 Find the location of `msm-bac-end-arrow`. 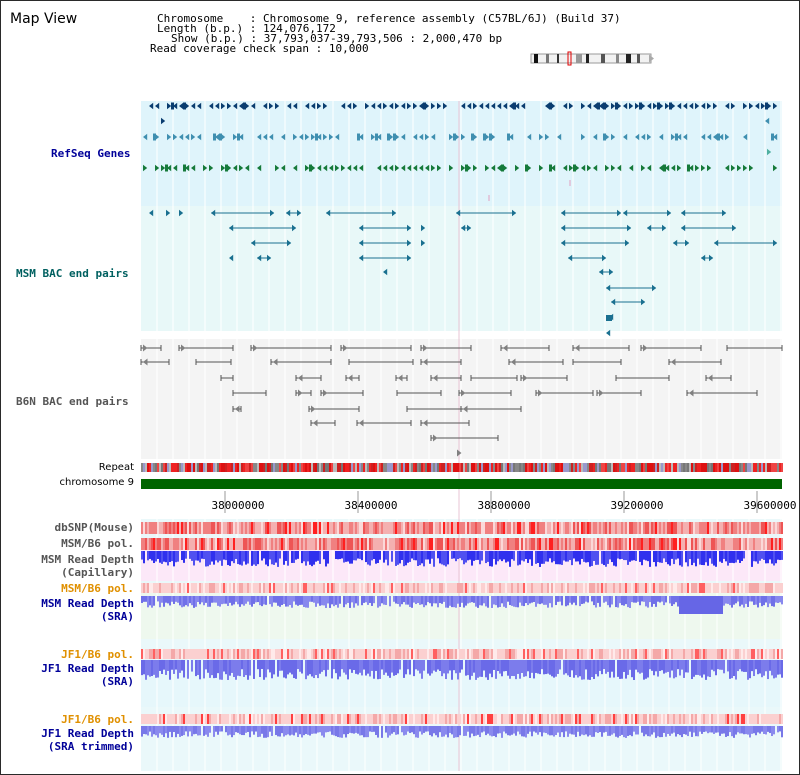

msm-bac-end-arrow is located at coordinates (294, 228).